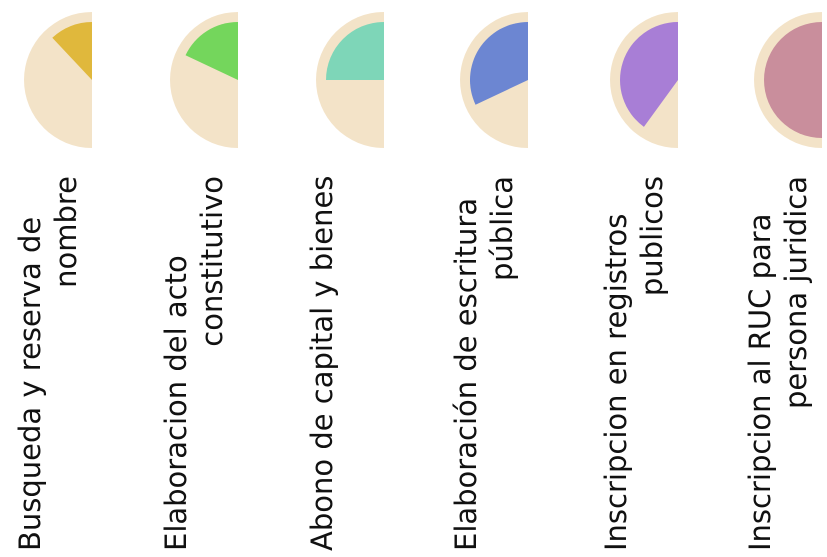 This screenshot has width=827, height=557. I want to click on step-6-label: Inscripcion al RUC para persona juridica, so click(784, 363).